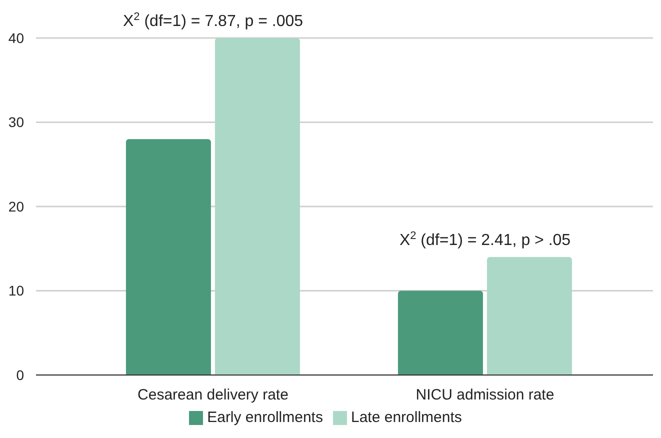  I want to click on legend-label: Early enrollments, so click(265, 417).